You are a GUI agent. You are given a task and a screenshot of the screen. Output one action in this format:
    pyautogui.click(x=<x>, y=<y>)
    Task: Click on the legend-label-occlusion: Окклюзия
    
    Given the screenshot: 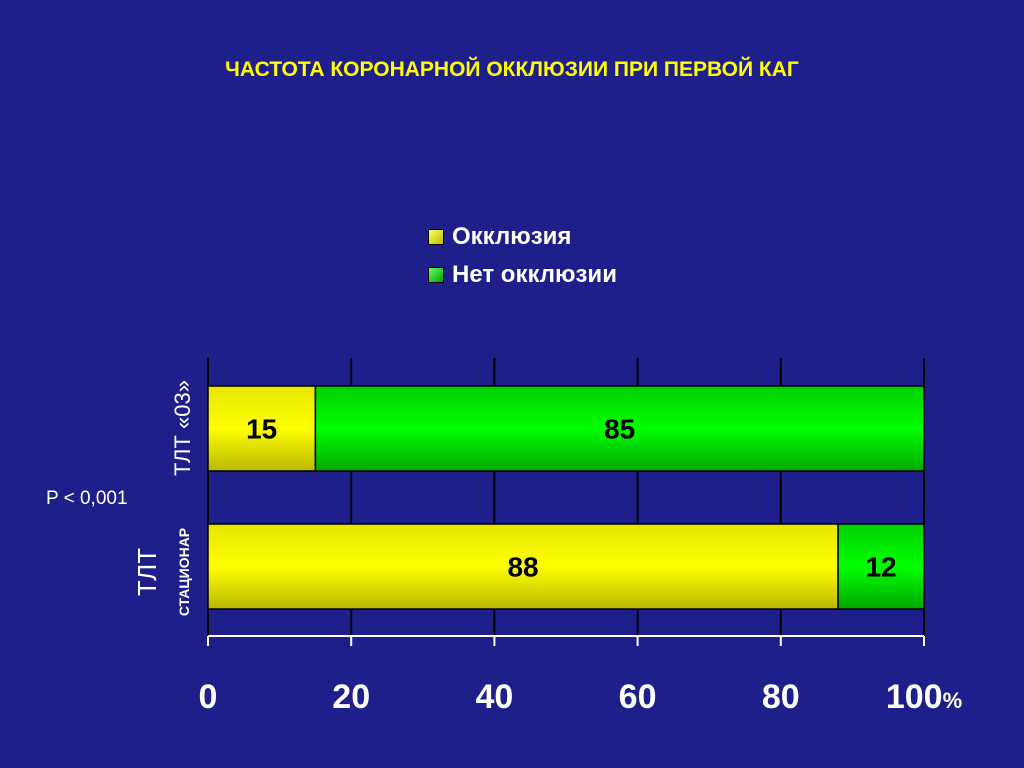 What is the action you would take?
    pyautogui.click(x=512, y=236)
    